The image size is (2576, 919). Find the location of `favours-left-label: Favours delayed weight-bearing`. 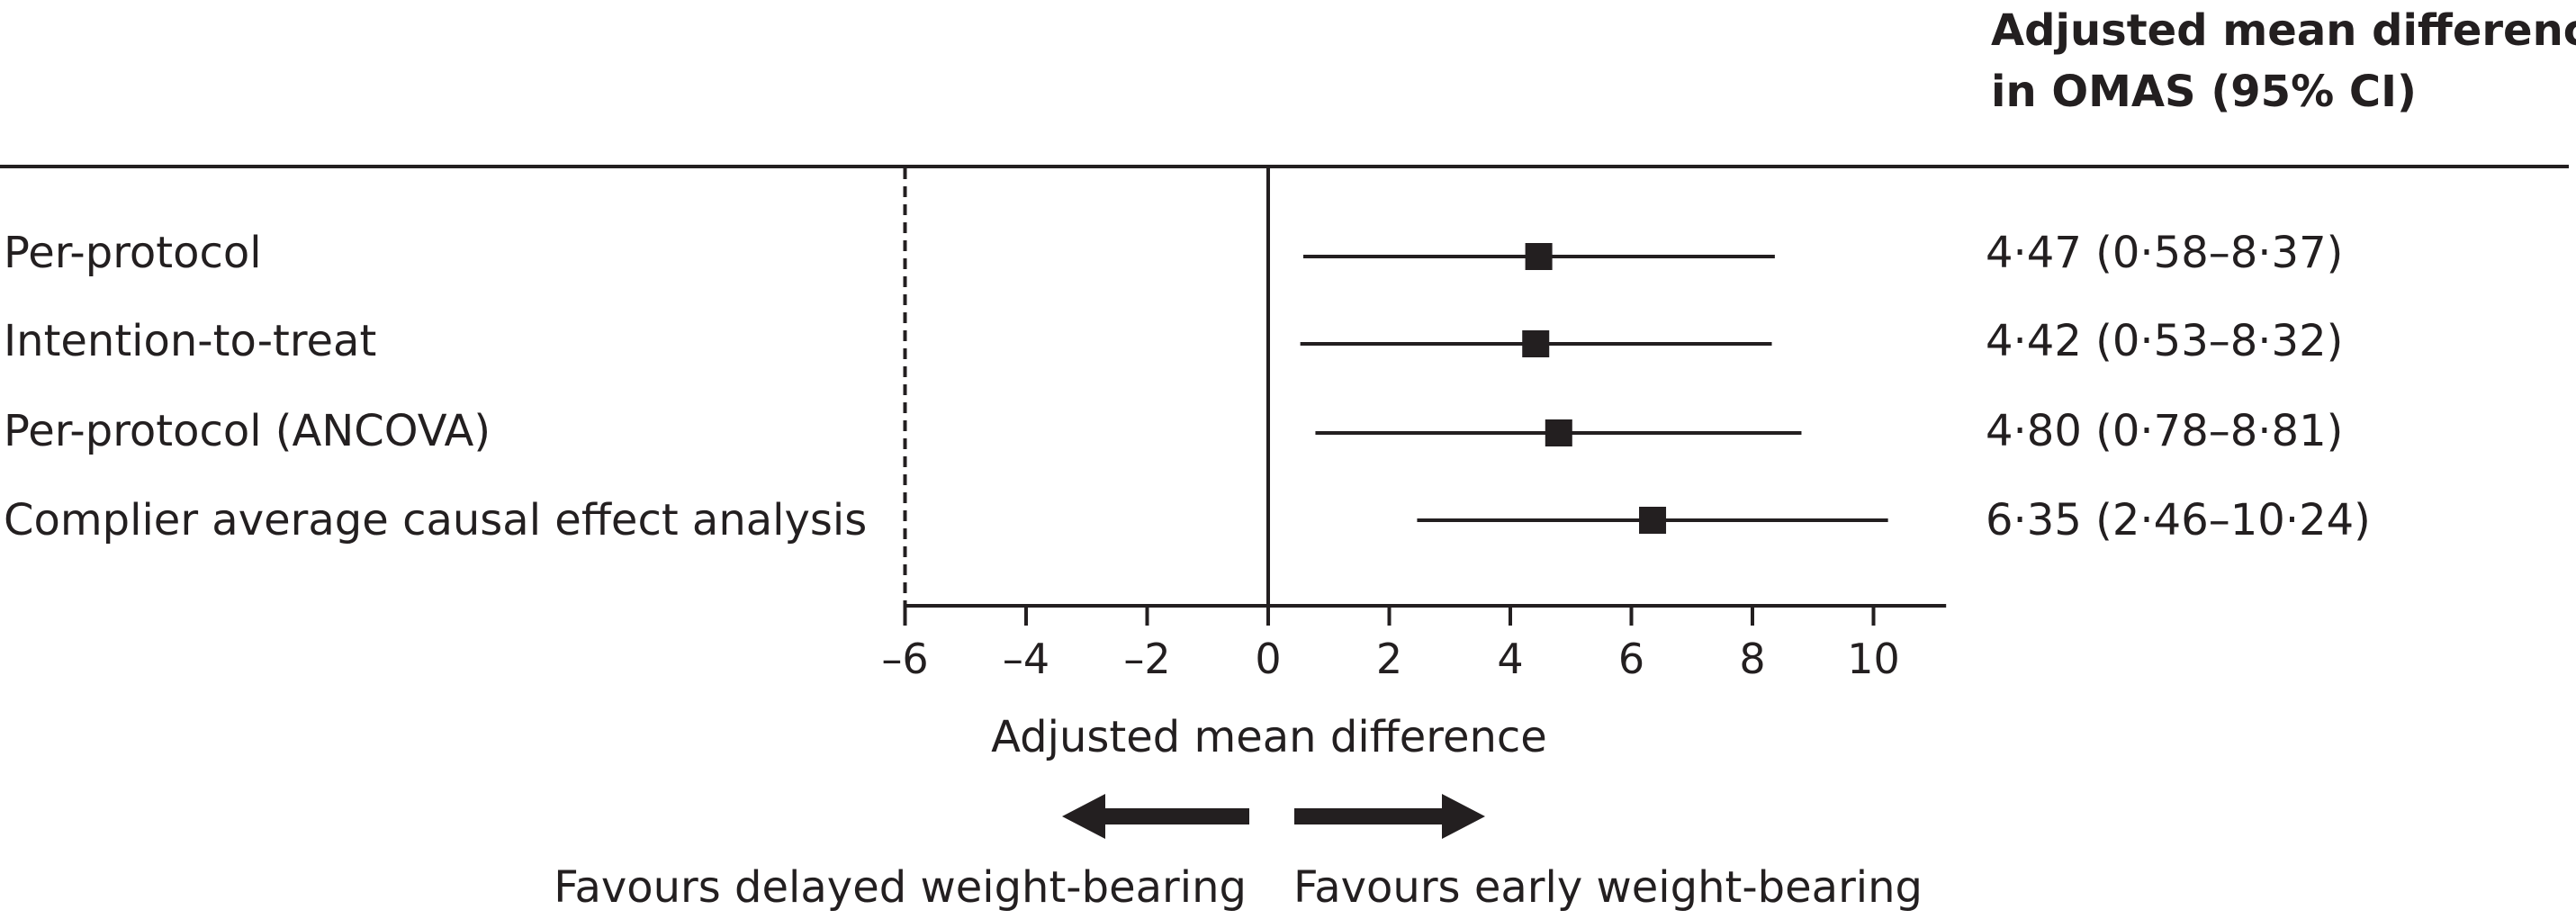

favours-left-label: Favours delayed weight-bearing is located at coordinates (900, 888).